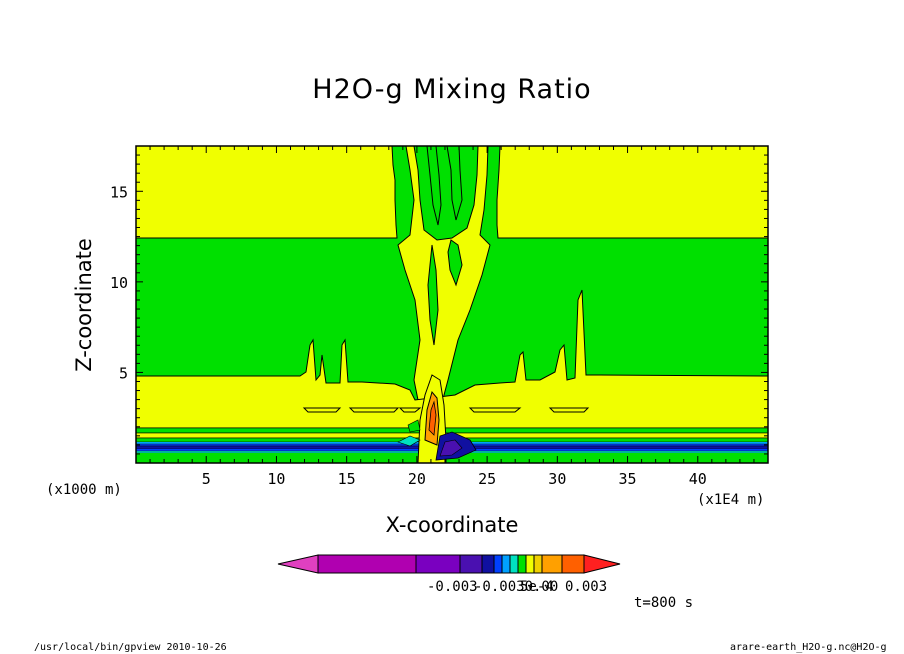 The width and height of the screenshot is (904, 654). What do you see at coordinates (808, 647) in the screenshot?
I see `footer-right: arare-earth_H2O-g.nc@H2O-g` at bounding box center [808, 647].